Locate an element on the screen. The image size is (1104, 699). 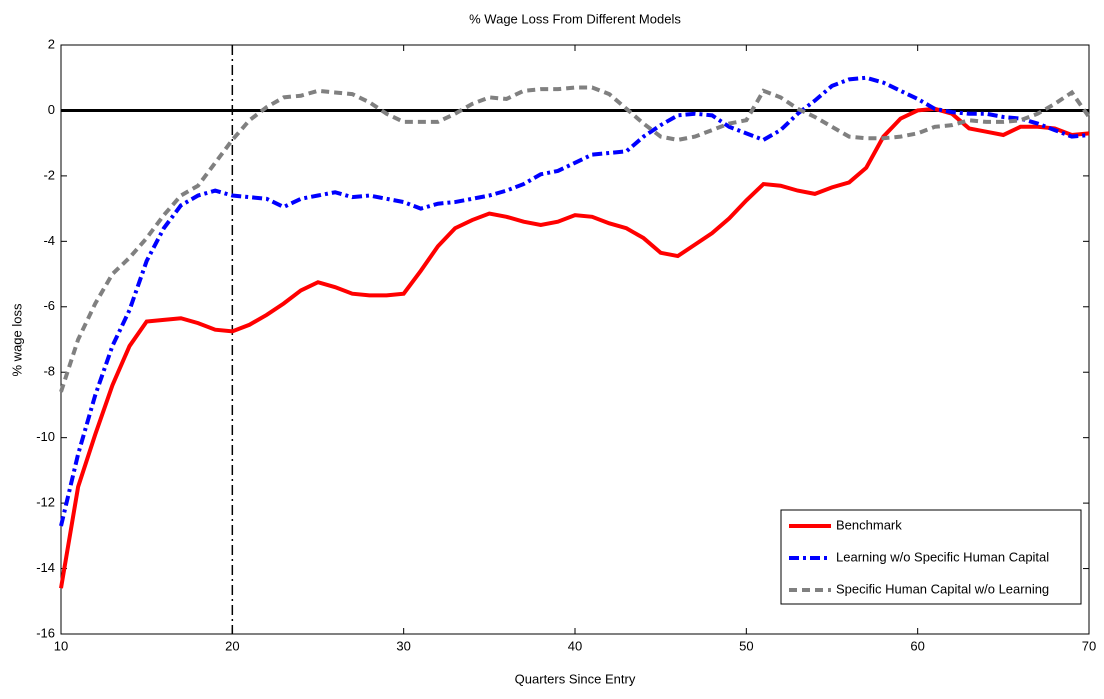
x-tick-label: 40 is located at coordinates (575, 645).